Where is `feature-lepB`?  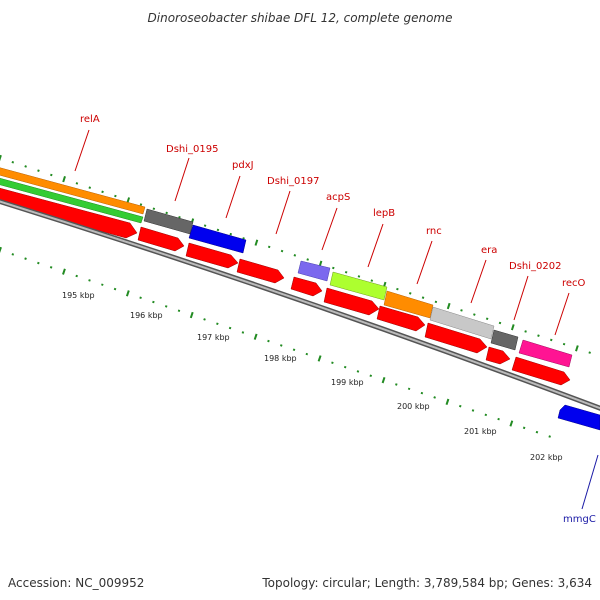
feature-lepB is located at coordinates (358, 286).